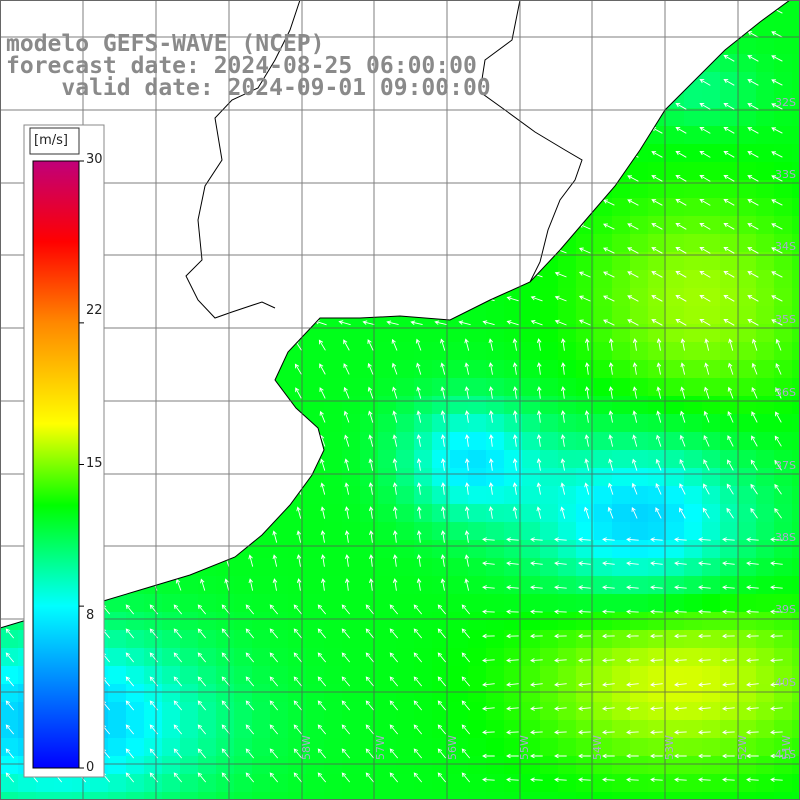  I want to click on lat-label-39s: 39S, so click(785, 609).